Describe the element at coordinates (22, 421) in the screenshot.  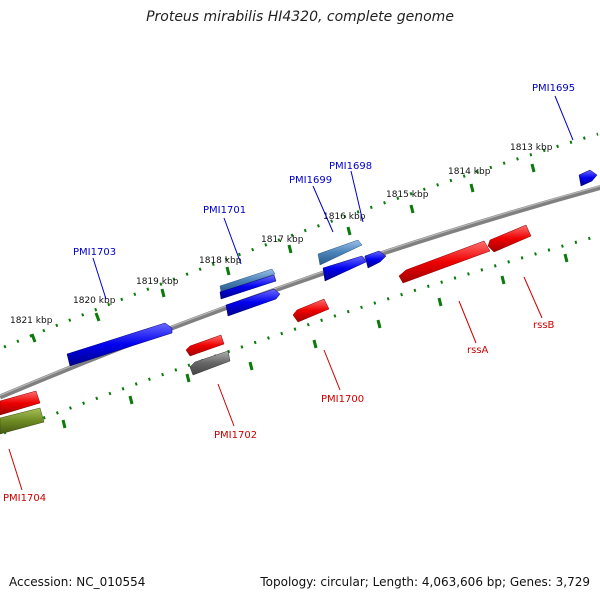
I see `gene-pmi1704` at that location.